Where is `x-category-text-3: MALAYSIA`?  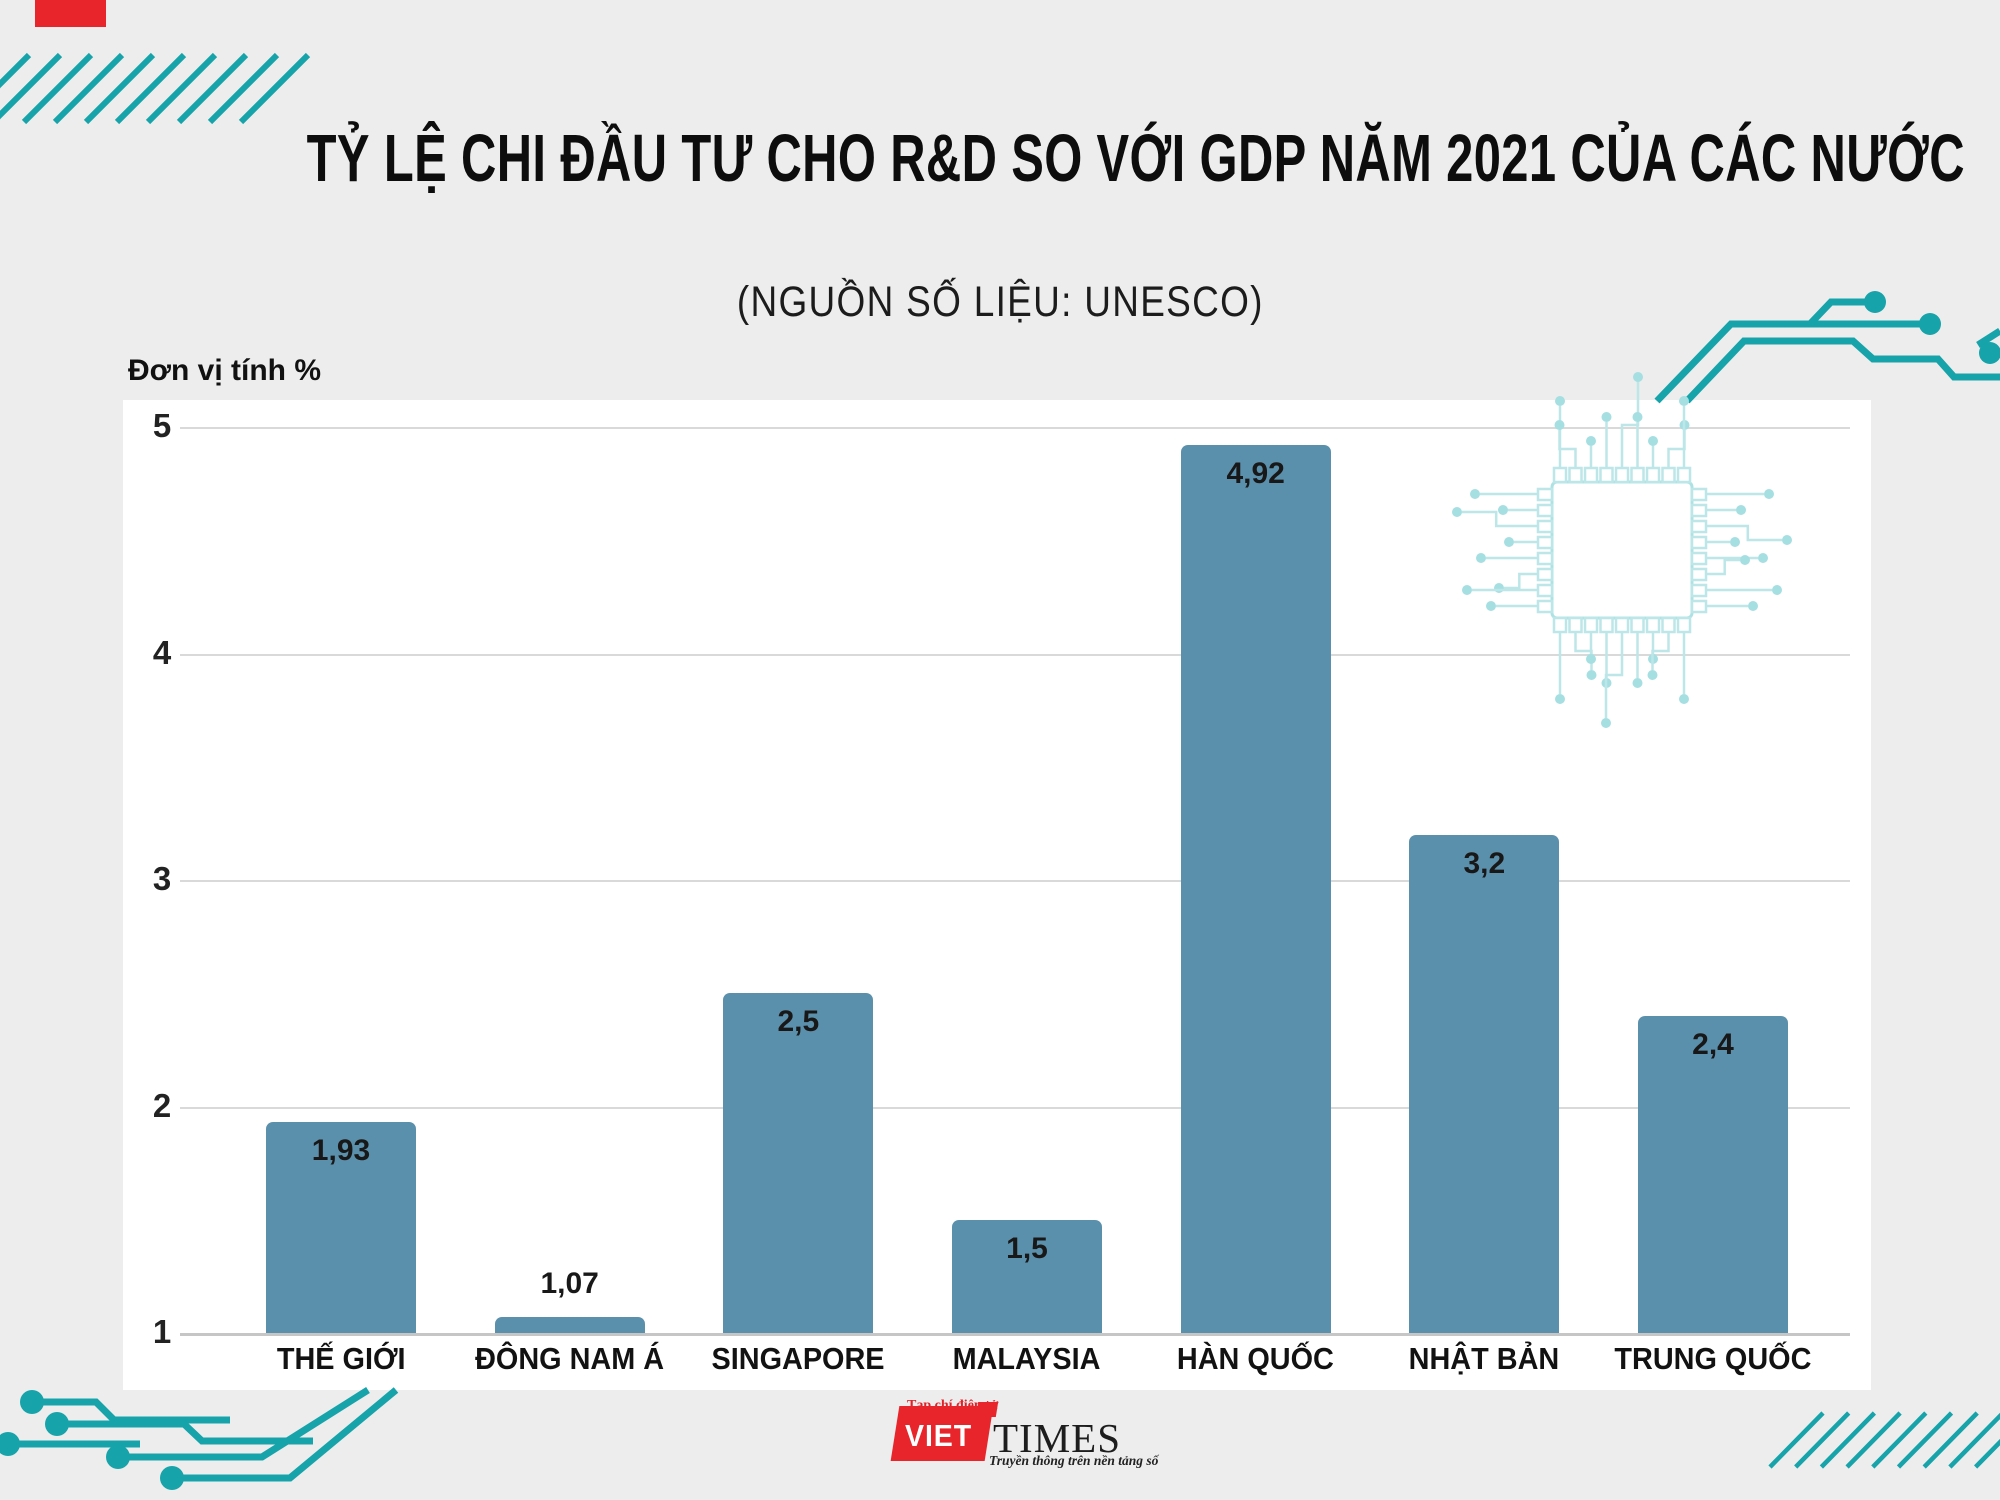
x-category-text-3: MALAYSIA is located at coordinates (1027, 1358).